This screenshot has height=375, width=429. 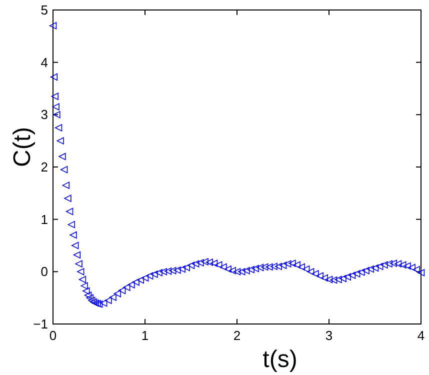 I want to click on x-tick-label: 2, so click(x=237, y=335).